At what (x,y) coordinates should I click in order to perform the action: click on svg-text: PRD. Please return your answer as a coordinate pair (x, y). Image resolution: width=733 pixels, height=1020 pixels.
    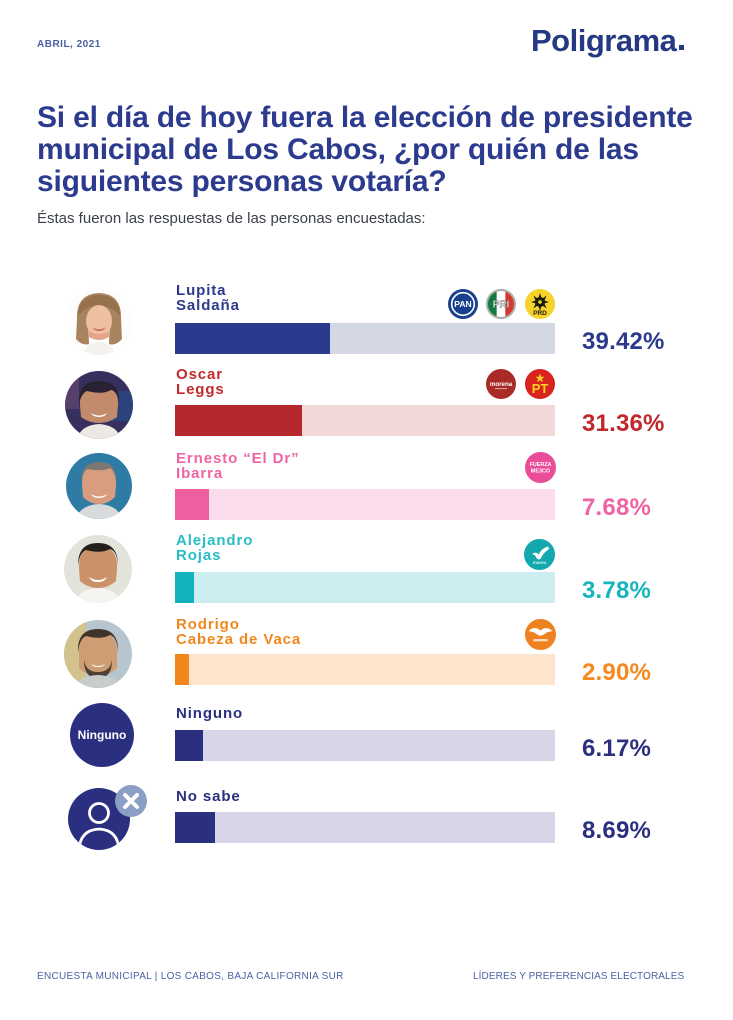
    Looking at the image, I should click on (540, 313).